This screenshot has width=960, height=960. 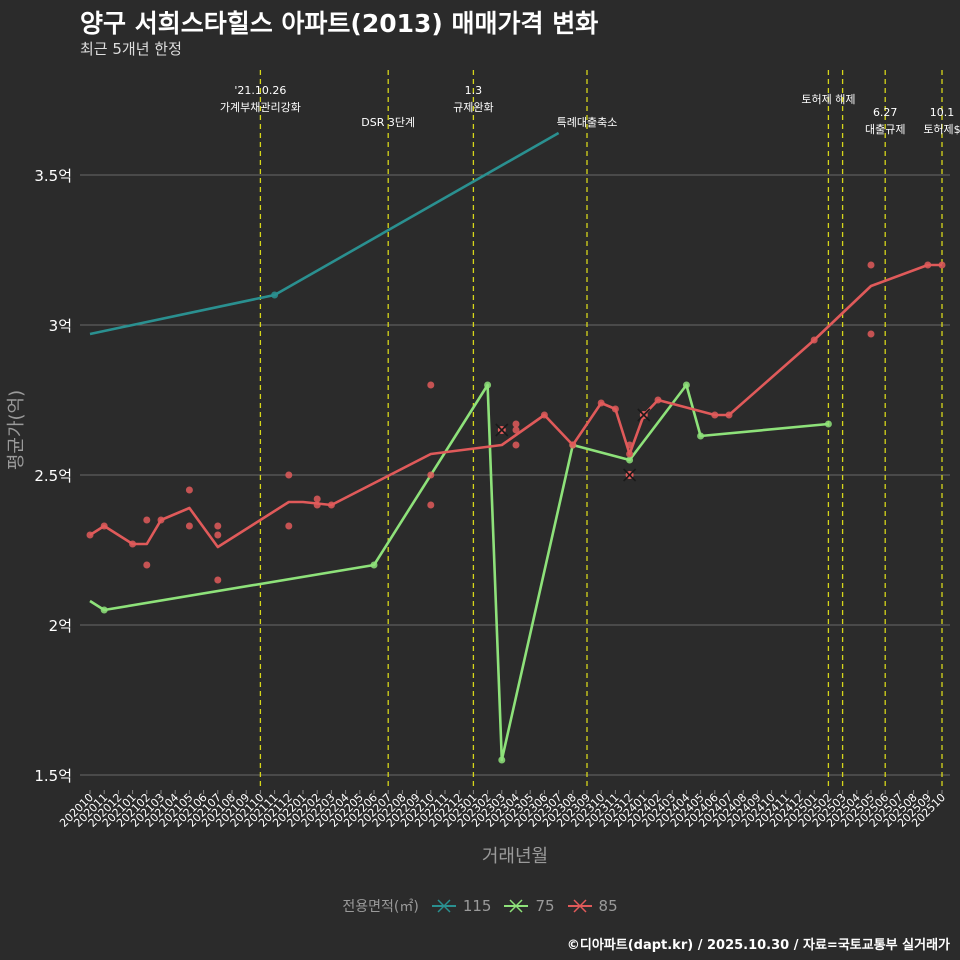 I want to click on legend-item-85: 85, so click(x=592, y=906).